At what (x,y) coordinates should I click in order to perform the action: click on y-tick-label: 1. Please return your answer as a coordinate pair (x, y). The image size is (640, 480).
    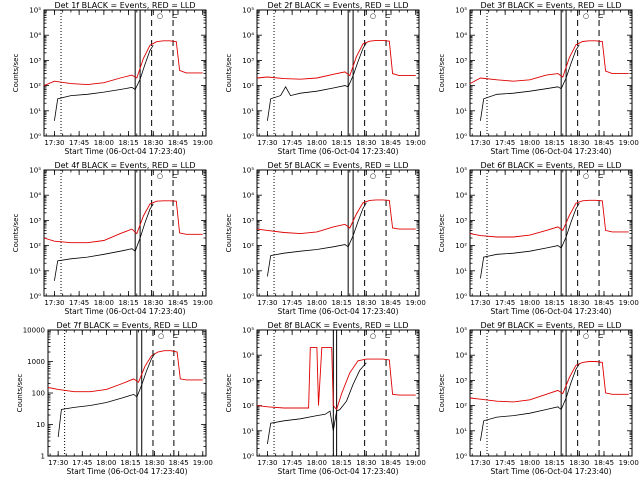
    Looking at the image, I should click on (43, 457).